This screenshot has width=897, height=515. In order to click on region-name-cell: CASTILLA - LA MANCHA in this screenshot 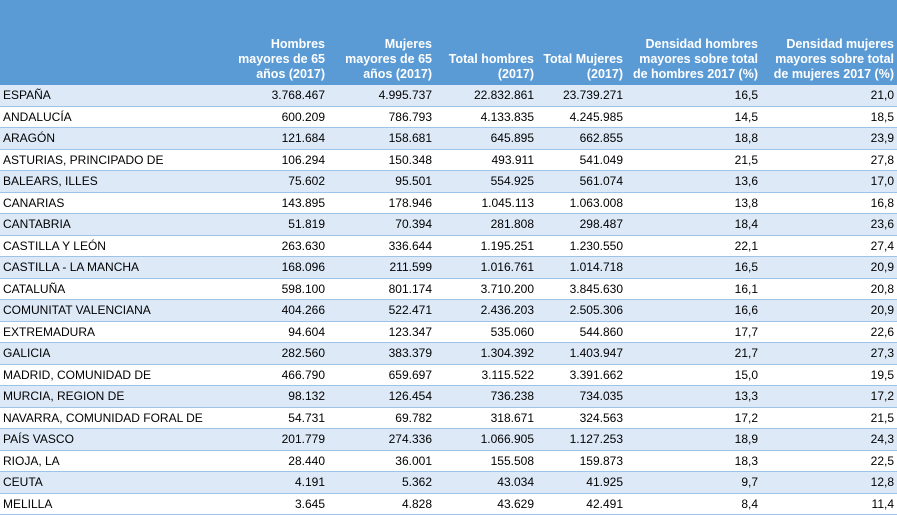, I will do `click(107, 267)`.